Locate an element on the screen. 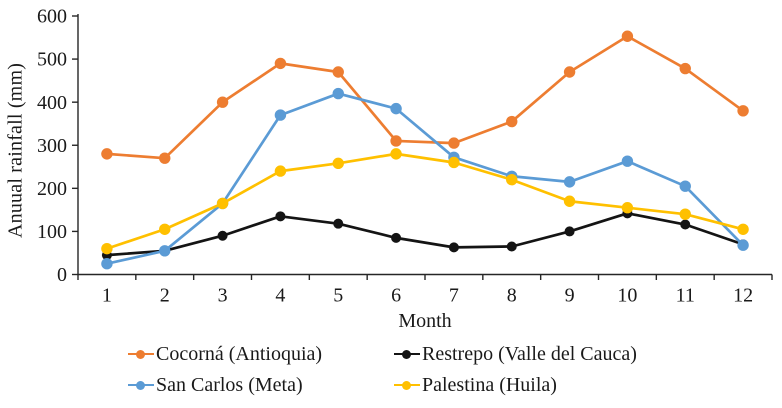 This screenshot has height=408, width=782. x-tick-label: 12 is located at coordinates (743, 296).